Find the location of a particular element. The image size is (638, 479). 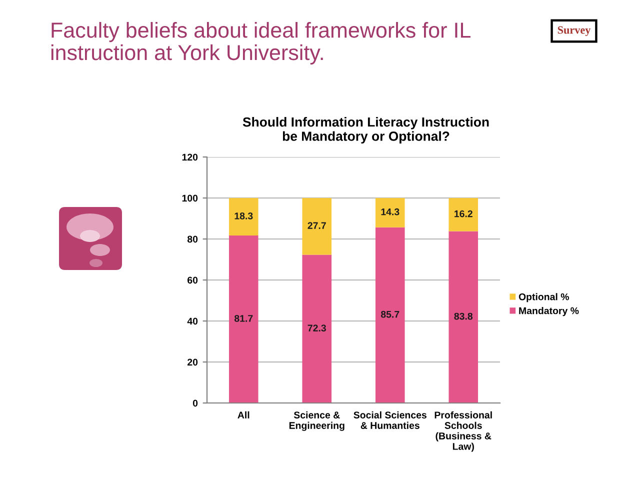

data-label: 83.8 is located at coordinates (463, 316).